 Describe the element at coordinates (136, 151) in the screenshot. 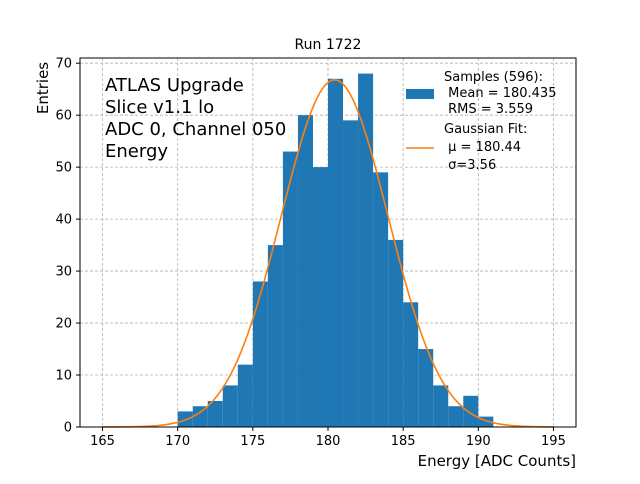

I see `annotation-line-4: Energy` at that location.